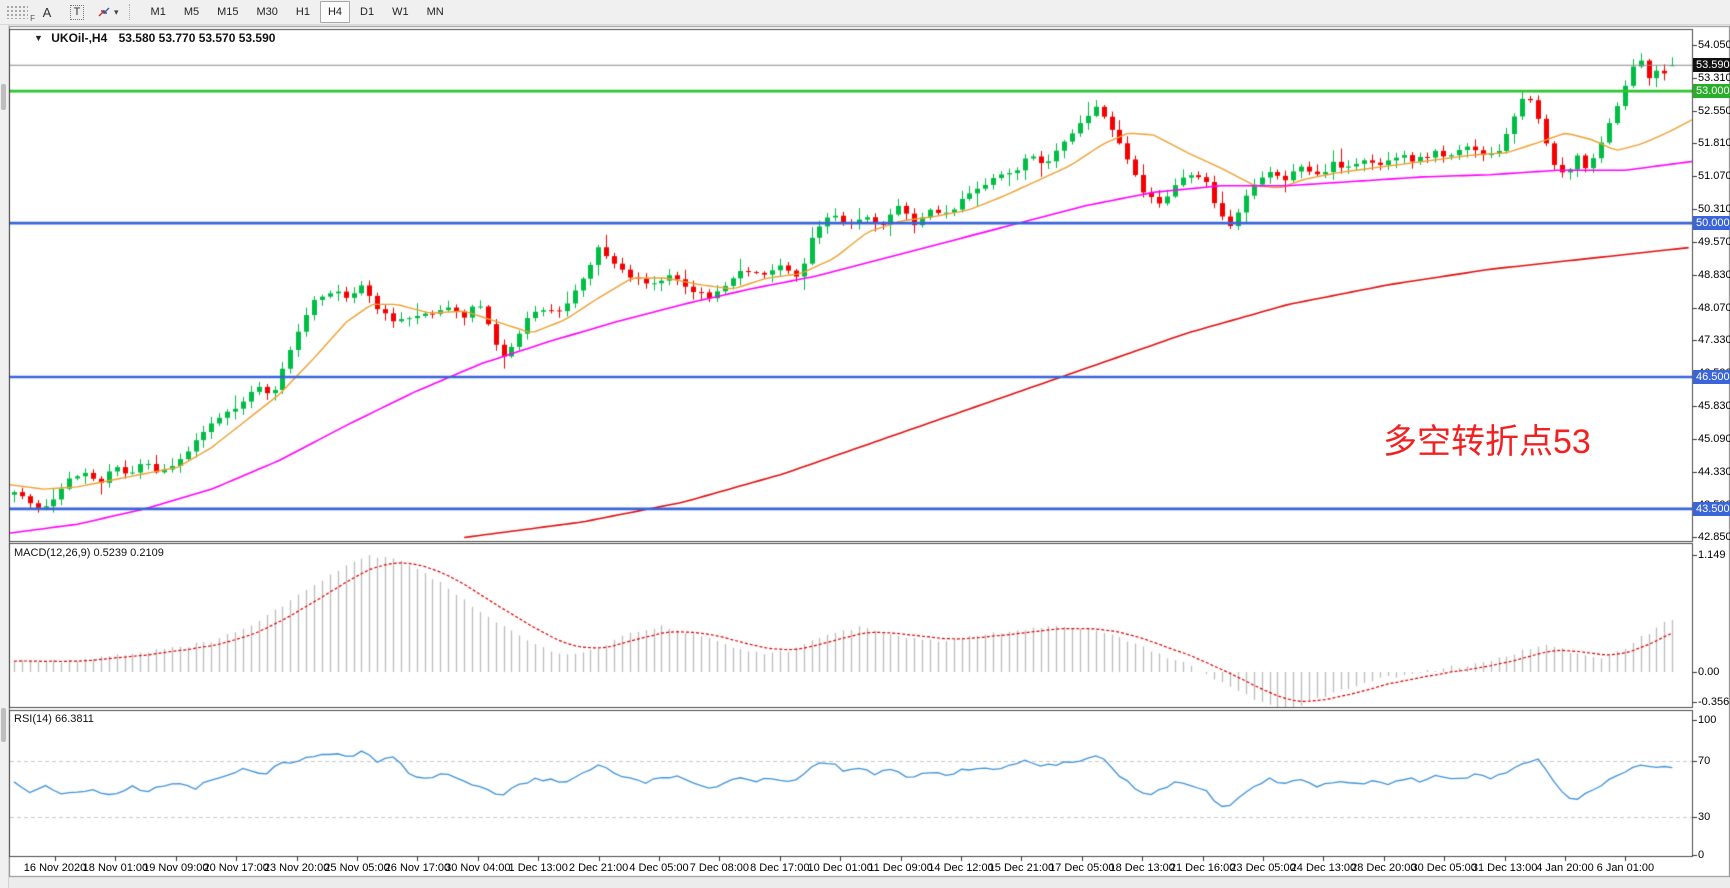  What do you see at coordinates (1707, 720) in the screenshot?
I see `rsi-scale-label: 100` at bounding box center [1707, 720].